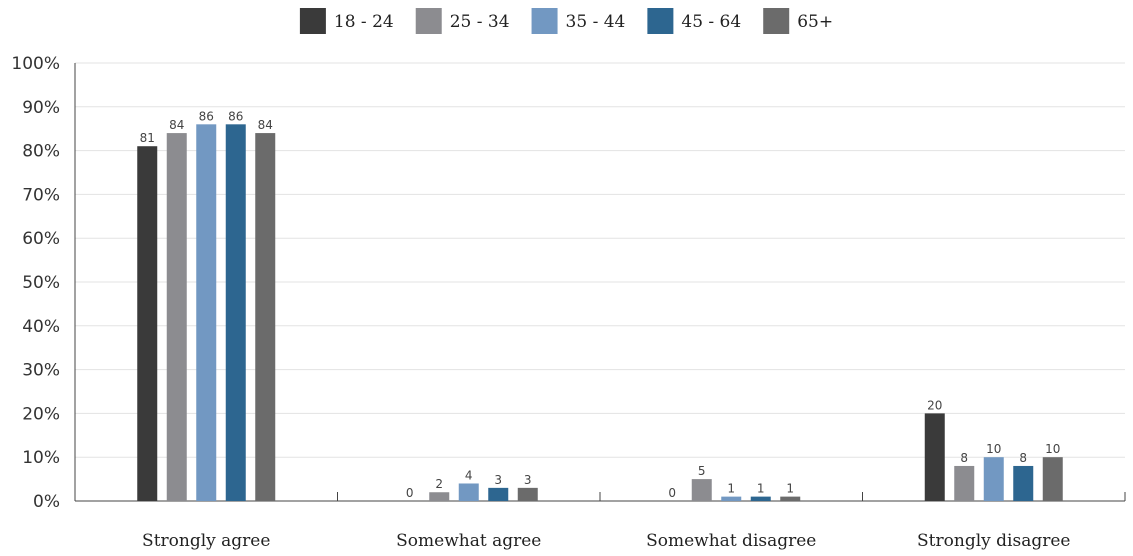 This screenshot has width=1133, height=556. What do you see at coordinates (41, 108) in the screenshot?
I see `y-tick-label: 90%` at bounding box center [41, 108].